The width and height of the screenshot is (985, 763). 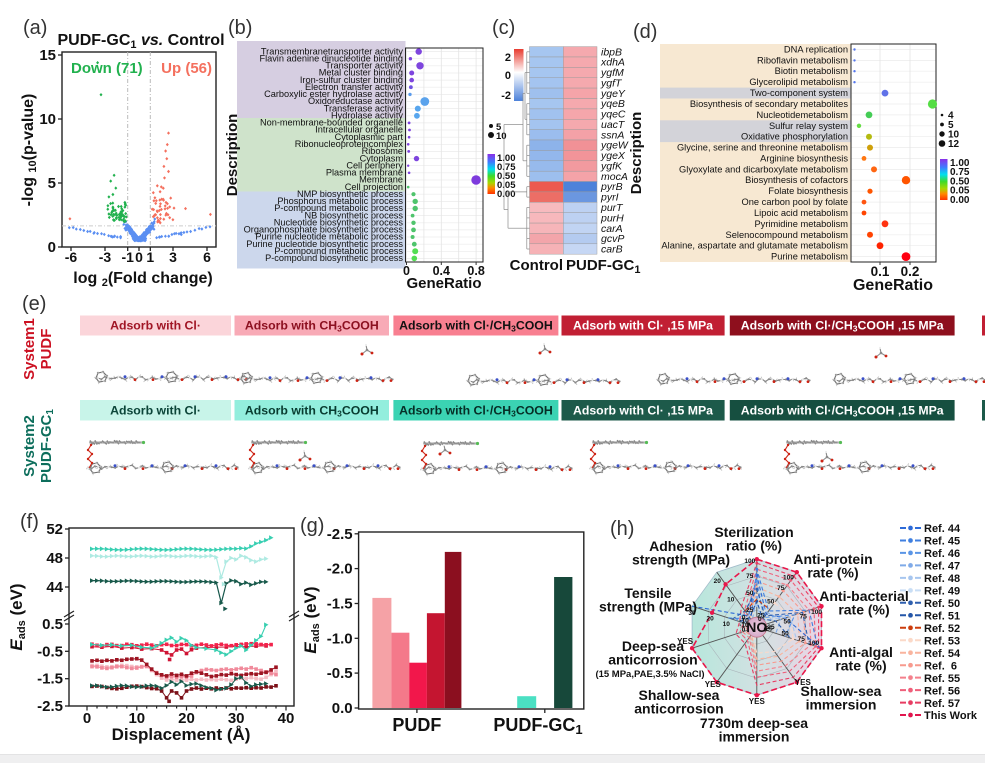 I want to click on svg-text: One carbon pool by folate, so click(x=795, y=202).